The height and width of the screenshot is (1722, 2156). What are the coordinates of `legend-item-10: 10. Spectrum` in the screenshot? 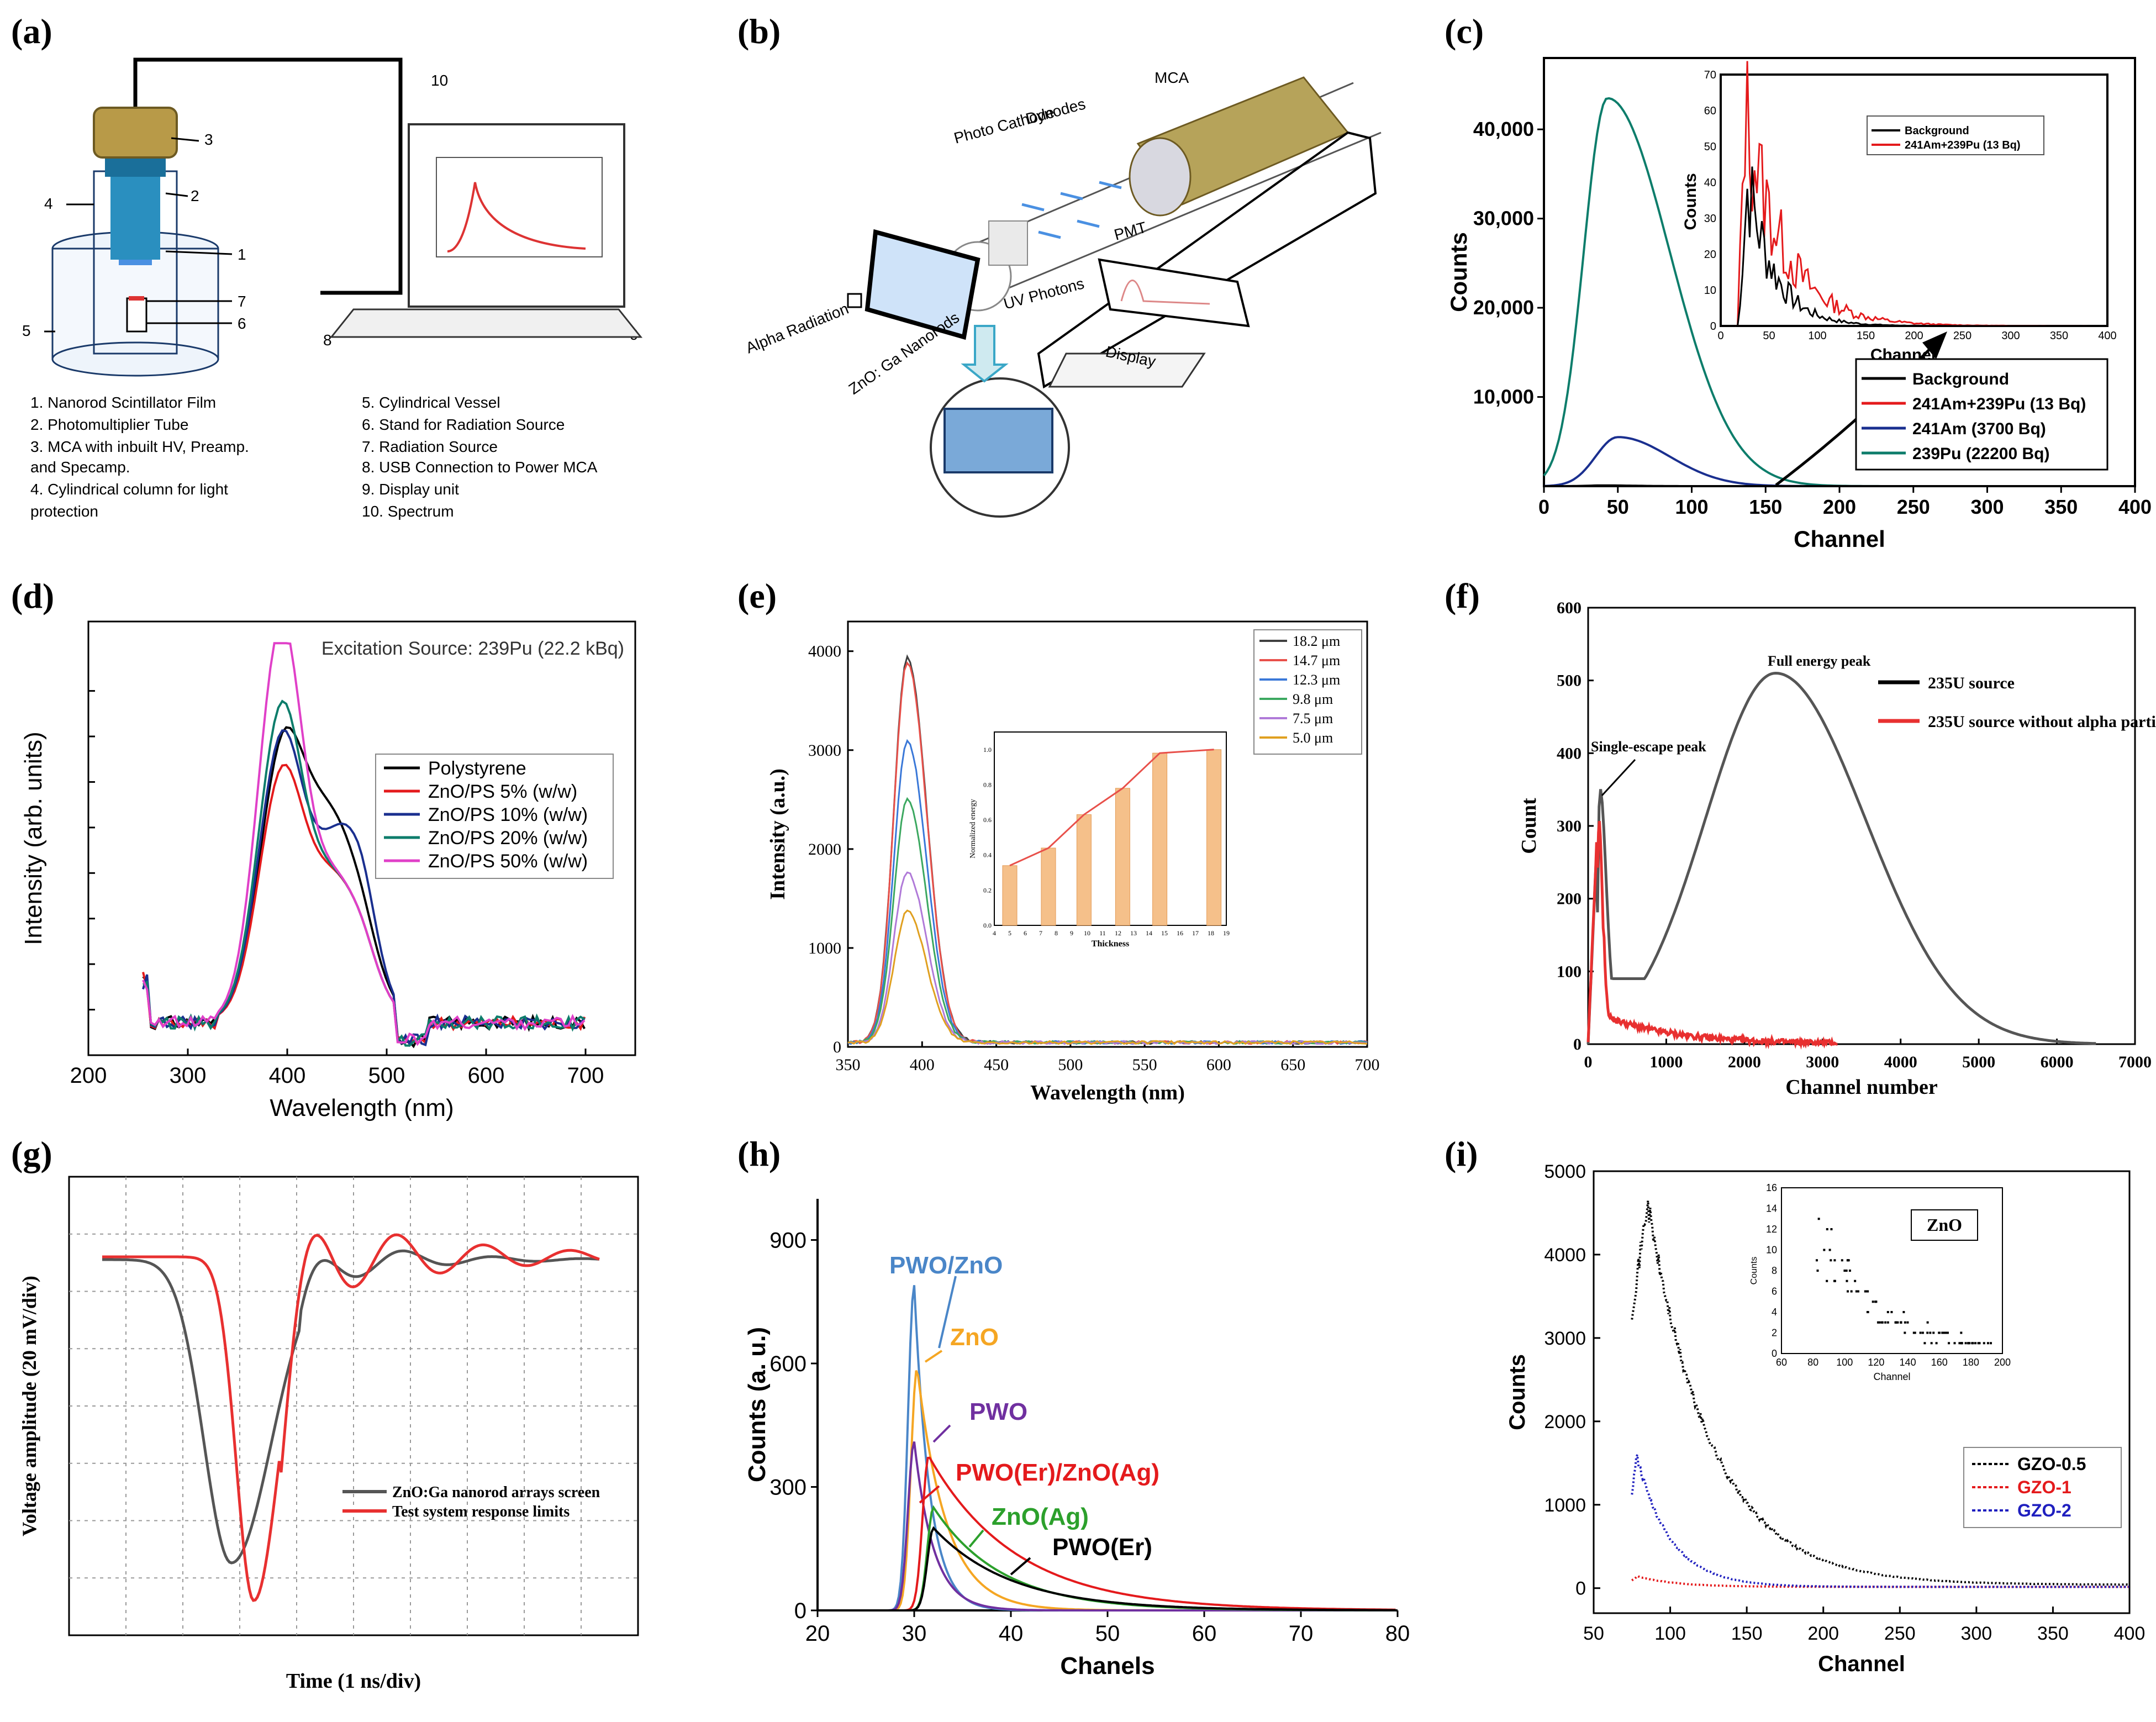 It's located at (408, 511).